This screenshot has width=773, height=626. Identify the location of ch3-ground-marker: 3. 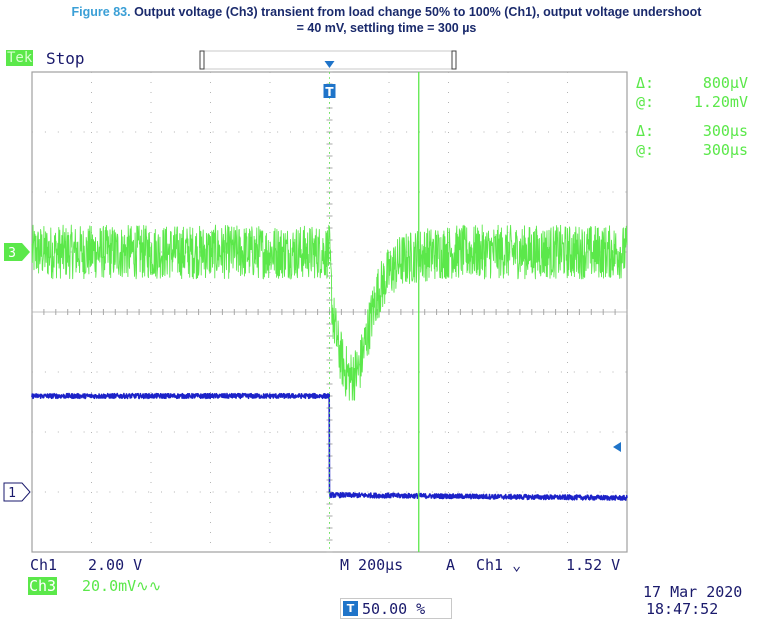
(12, 253).